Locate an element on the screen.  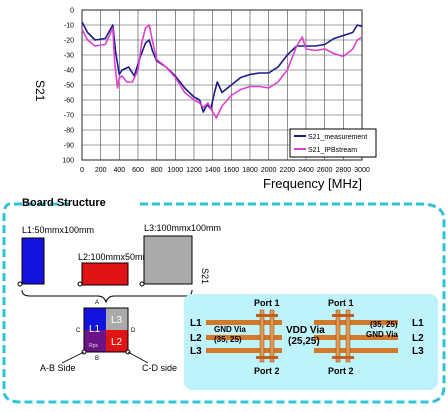
letter-a: A is located at coordinates (97, 303).